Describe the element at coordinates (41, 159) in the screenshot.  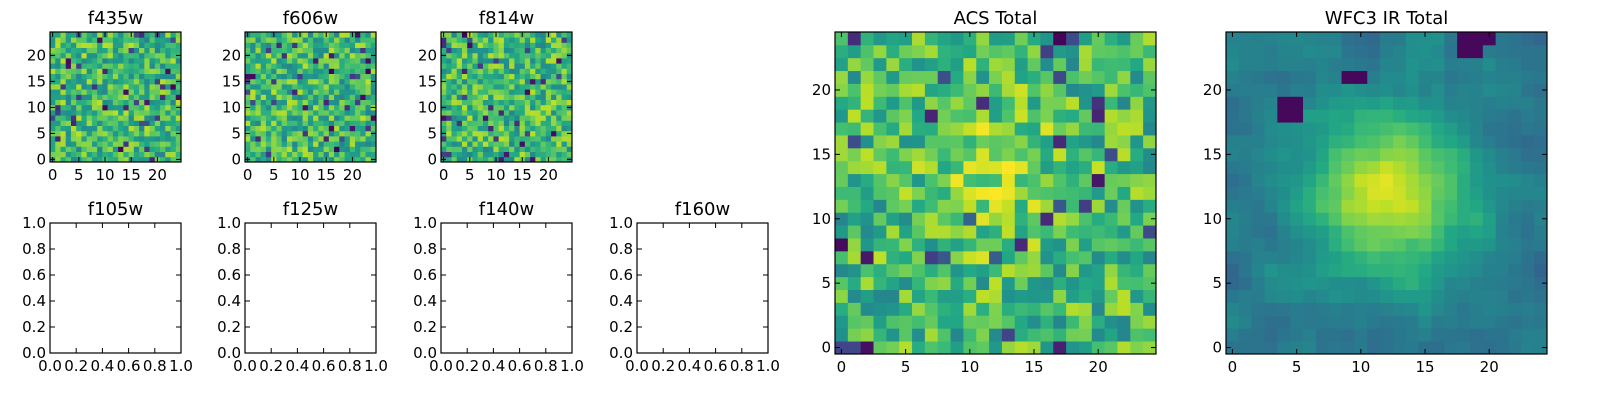
I see `y-tick-label: 0` at that location.